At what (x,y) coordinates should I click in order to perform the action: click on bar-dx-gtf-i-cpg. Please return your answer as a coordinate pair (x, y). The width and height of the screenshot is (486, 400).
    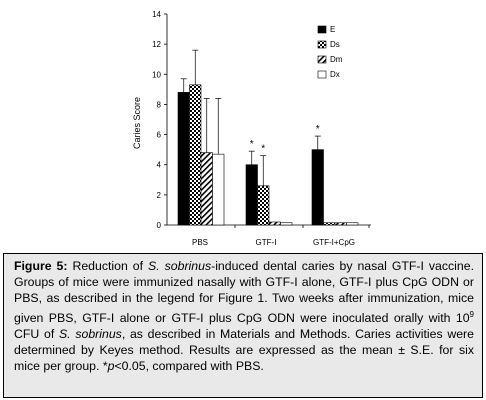
    Looking at the image, I should click on (352, 224).